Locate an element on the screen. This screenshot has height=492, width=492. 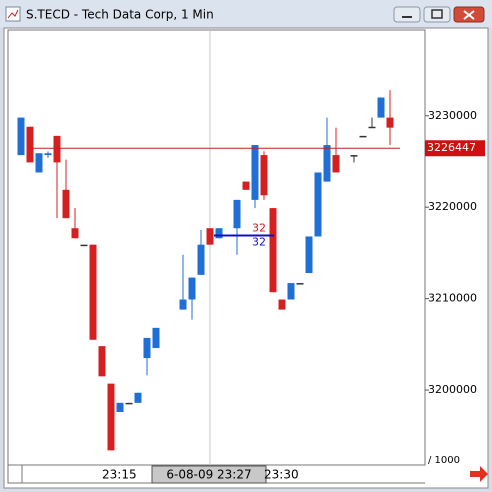
current-price-box is located at coordinates (455, 148).